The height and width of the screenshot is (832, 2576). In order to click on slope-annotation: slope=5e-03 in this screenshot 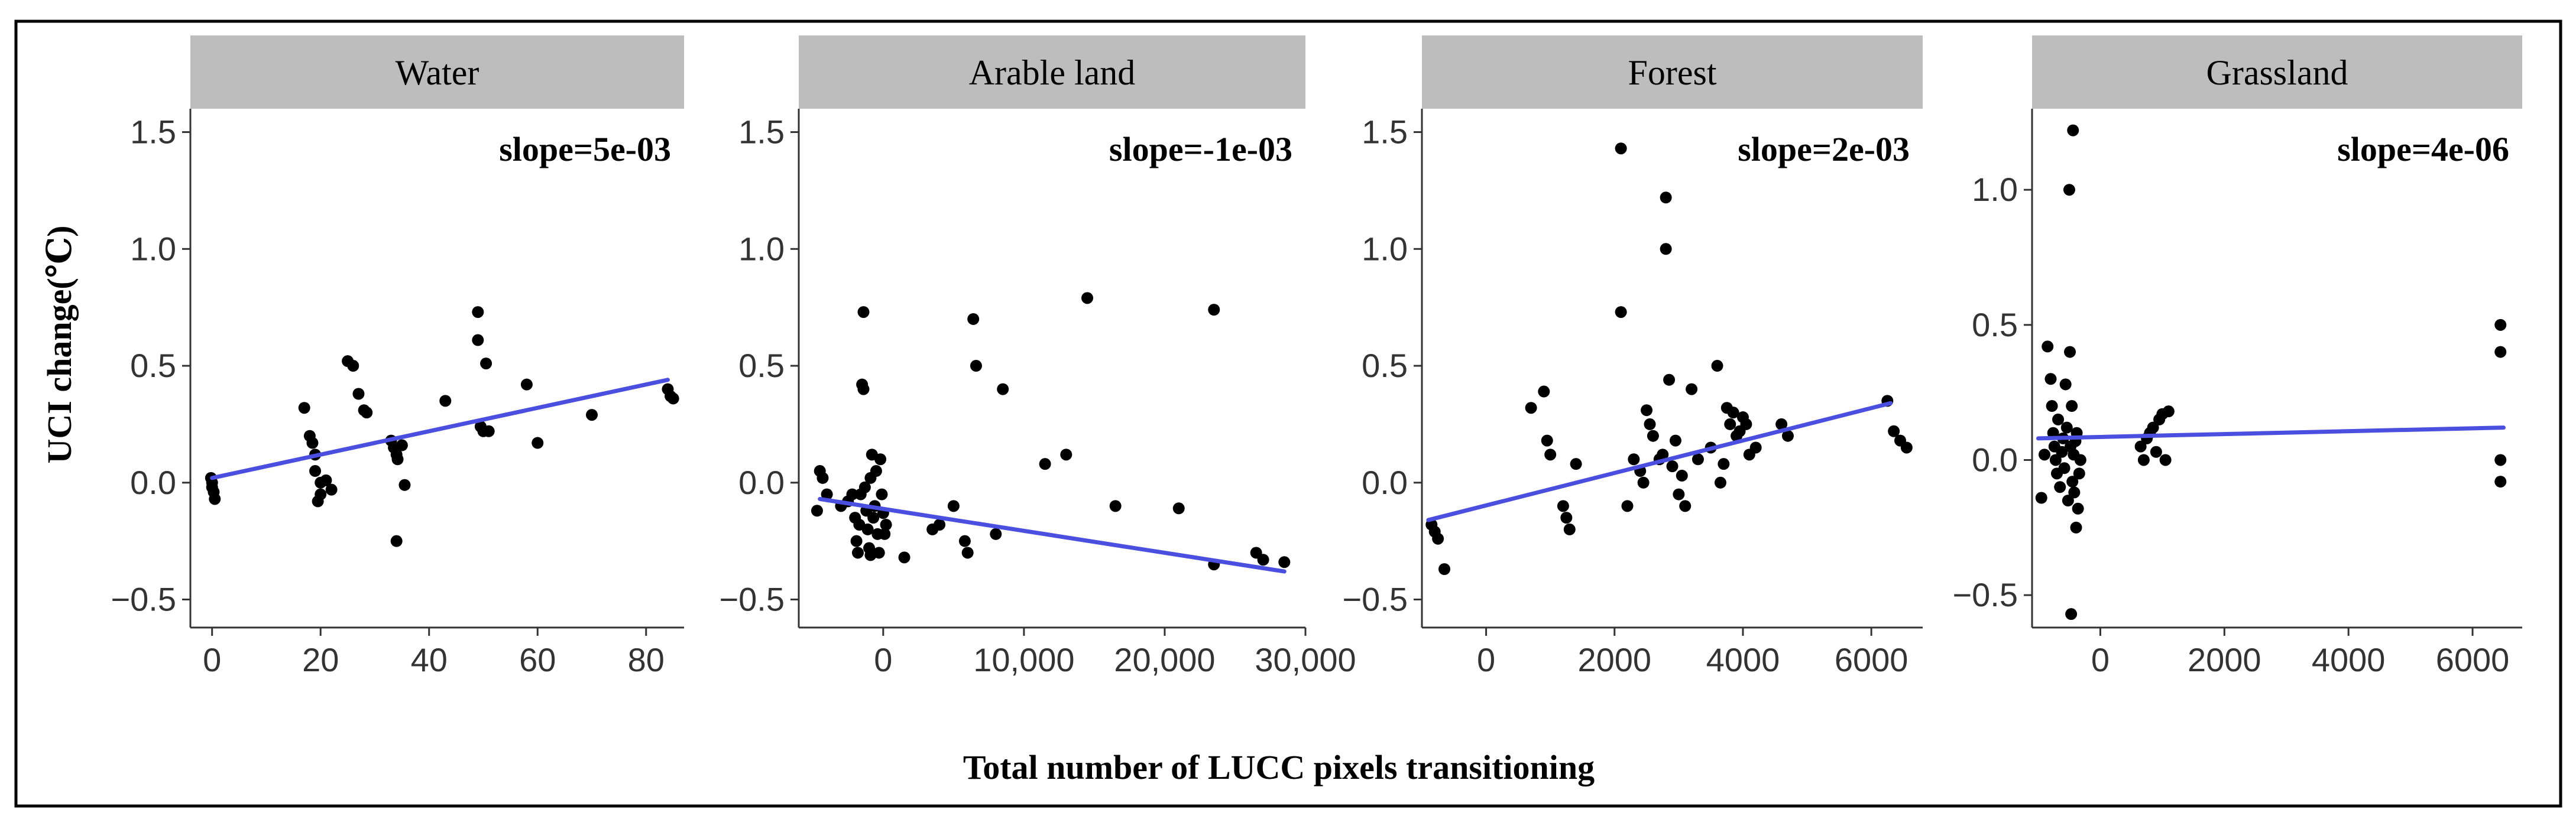, I will do `click(585, 149)`.